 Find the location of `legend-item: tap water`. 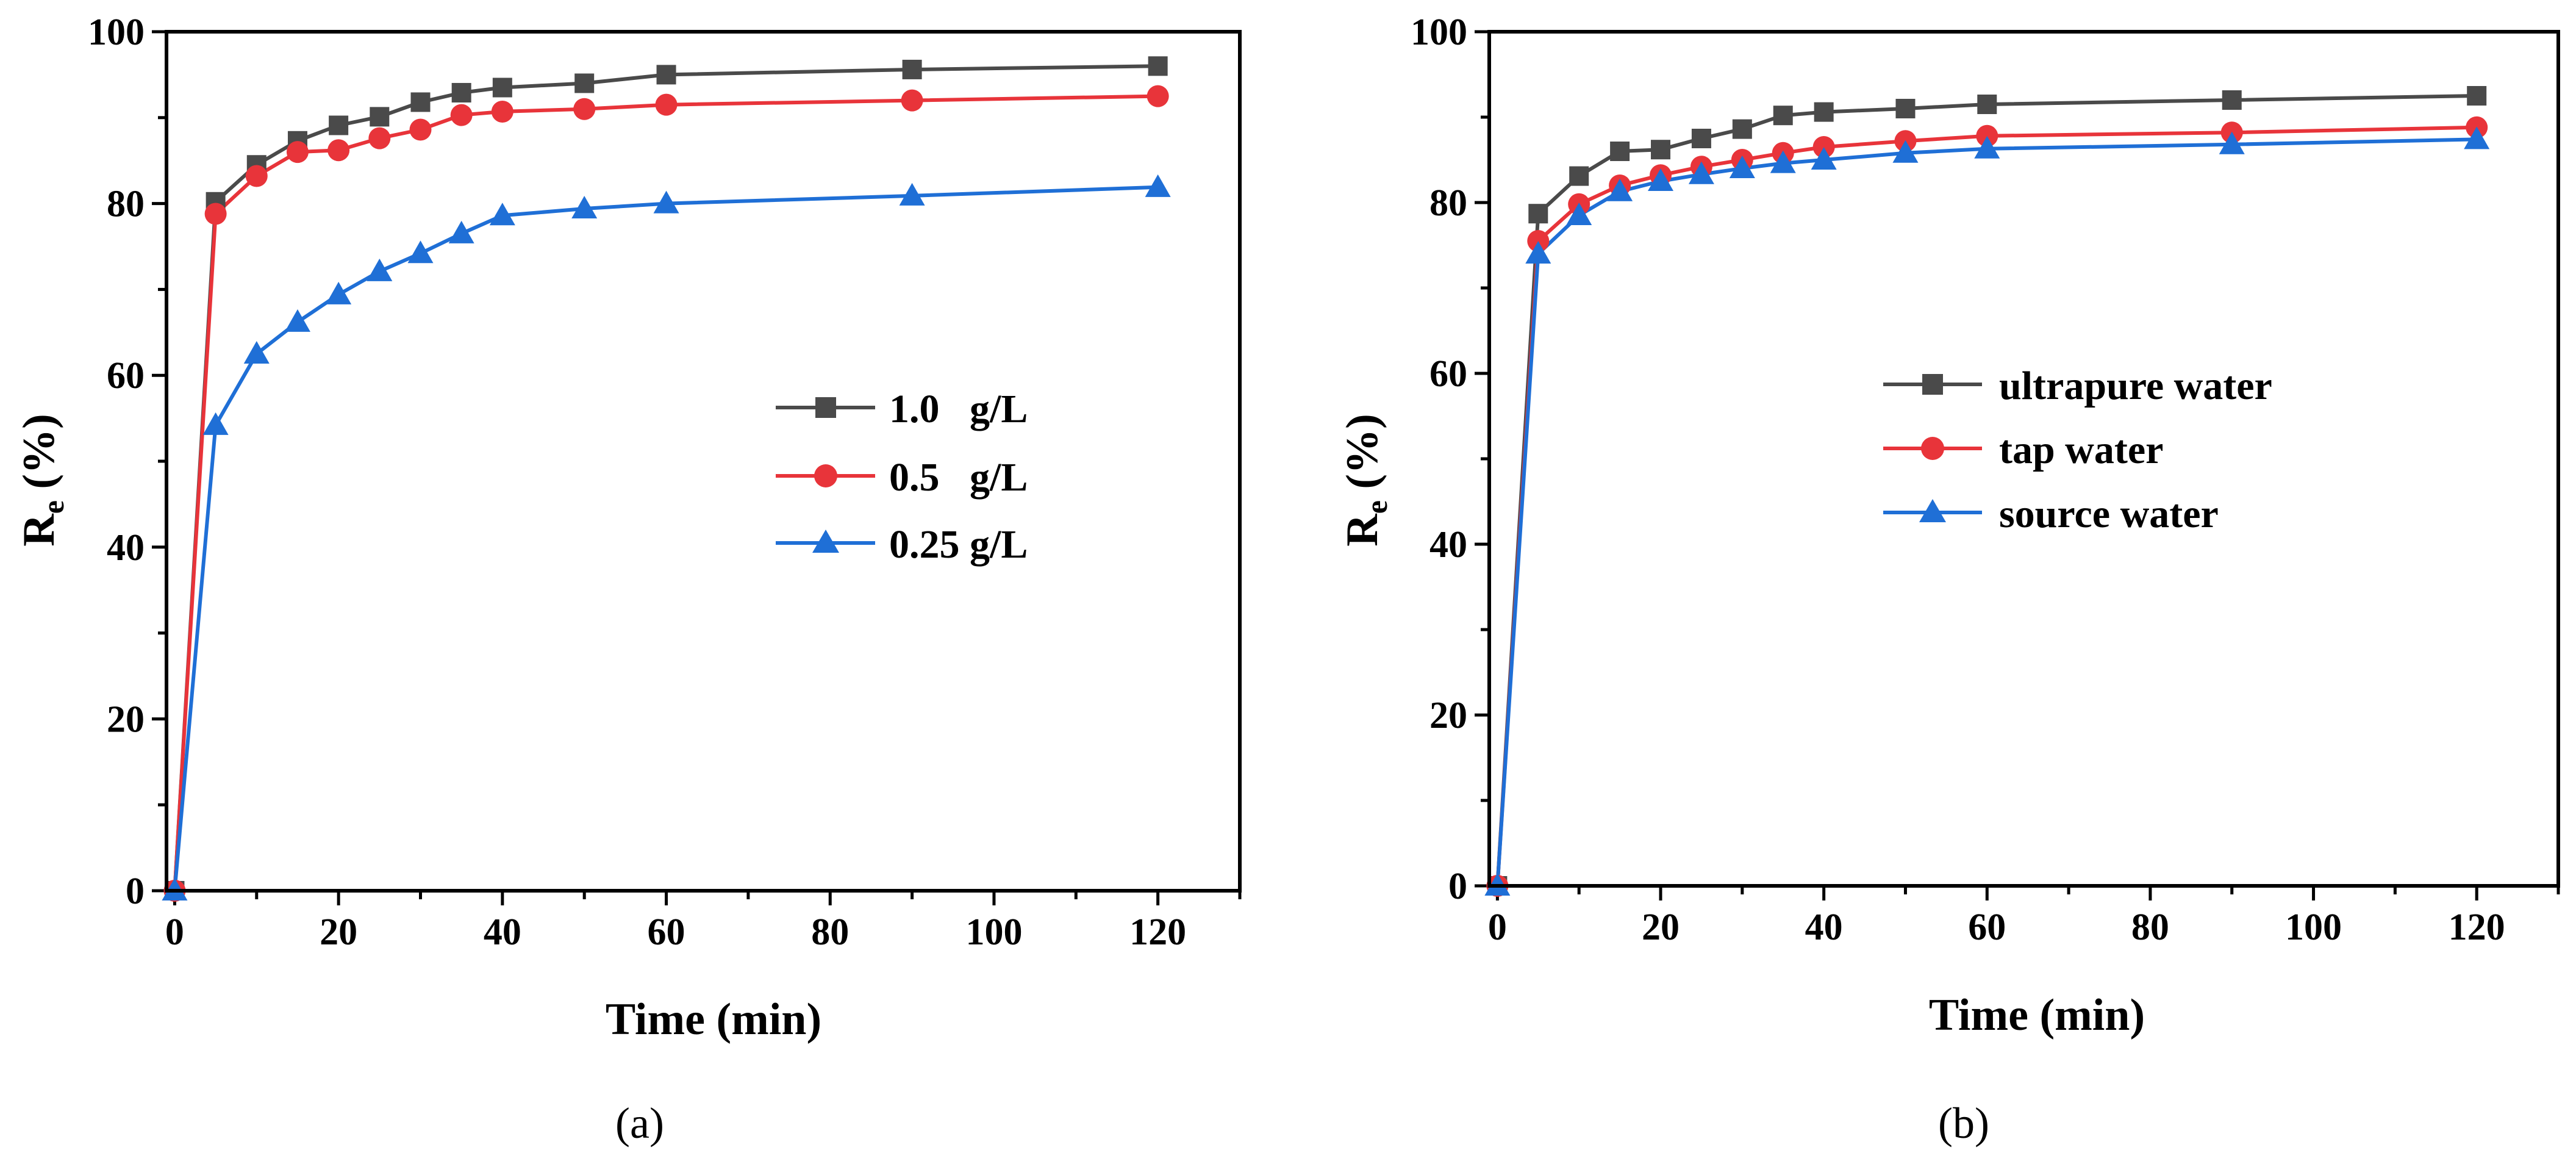

legend-item: tap water is located at coordinates (2023, 450).